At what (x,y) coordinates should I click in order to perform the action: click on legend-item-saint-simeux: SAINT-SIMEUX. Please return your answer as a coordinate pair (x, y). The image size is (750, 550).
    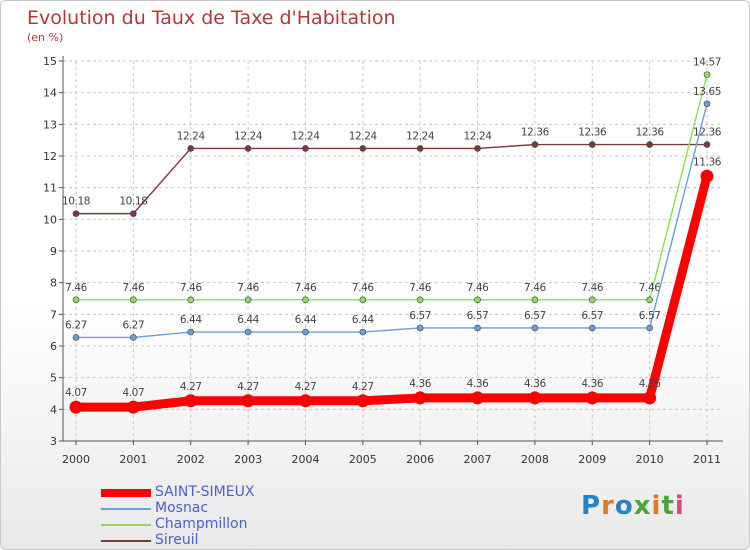
    Looking at the image, I should click on (211, 492).